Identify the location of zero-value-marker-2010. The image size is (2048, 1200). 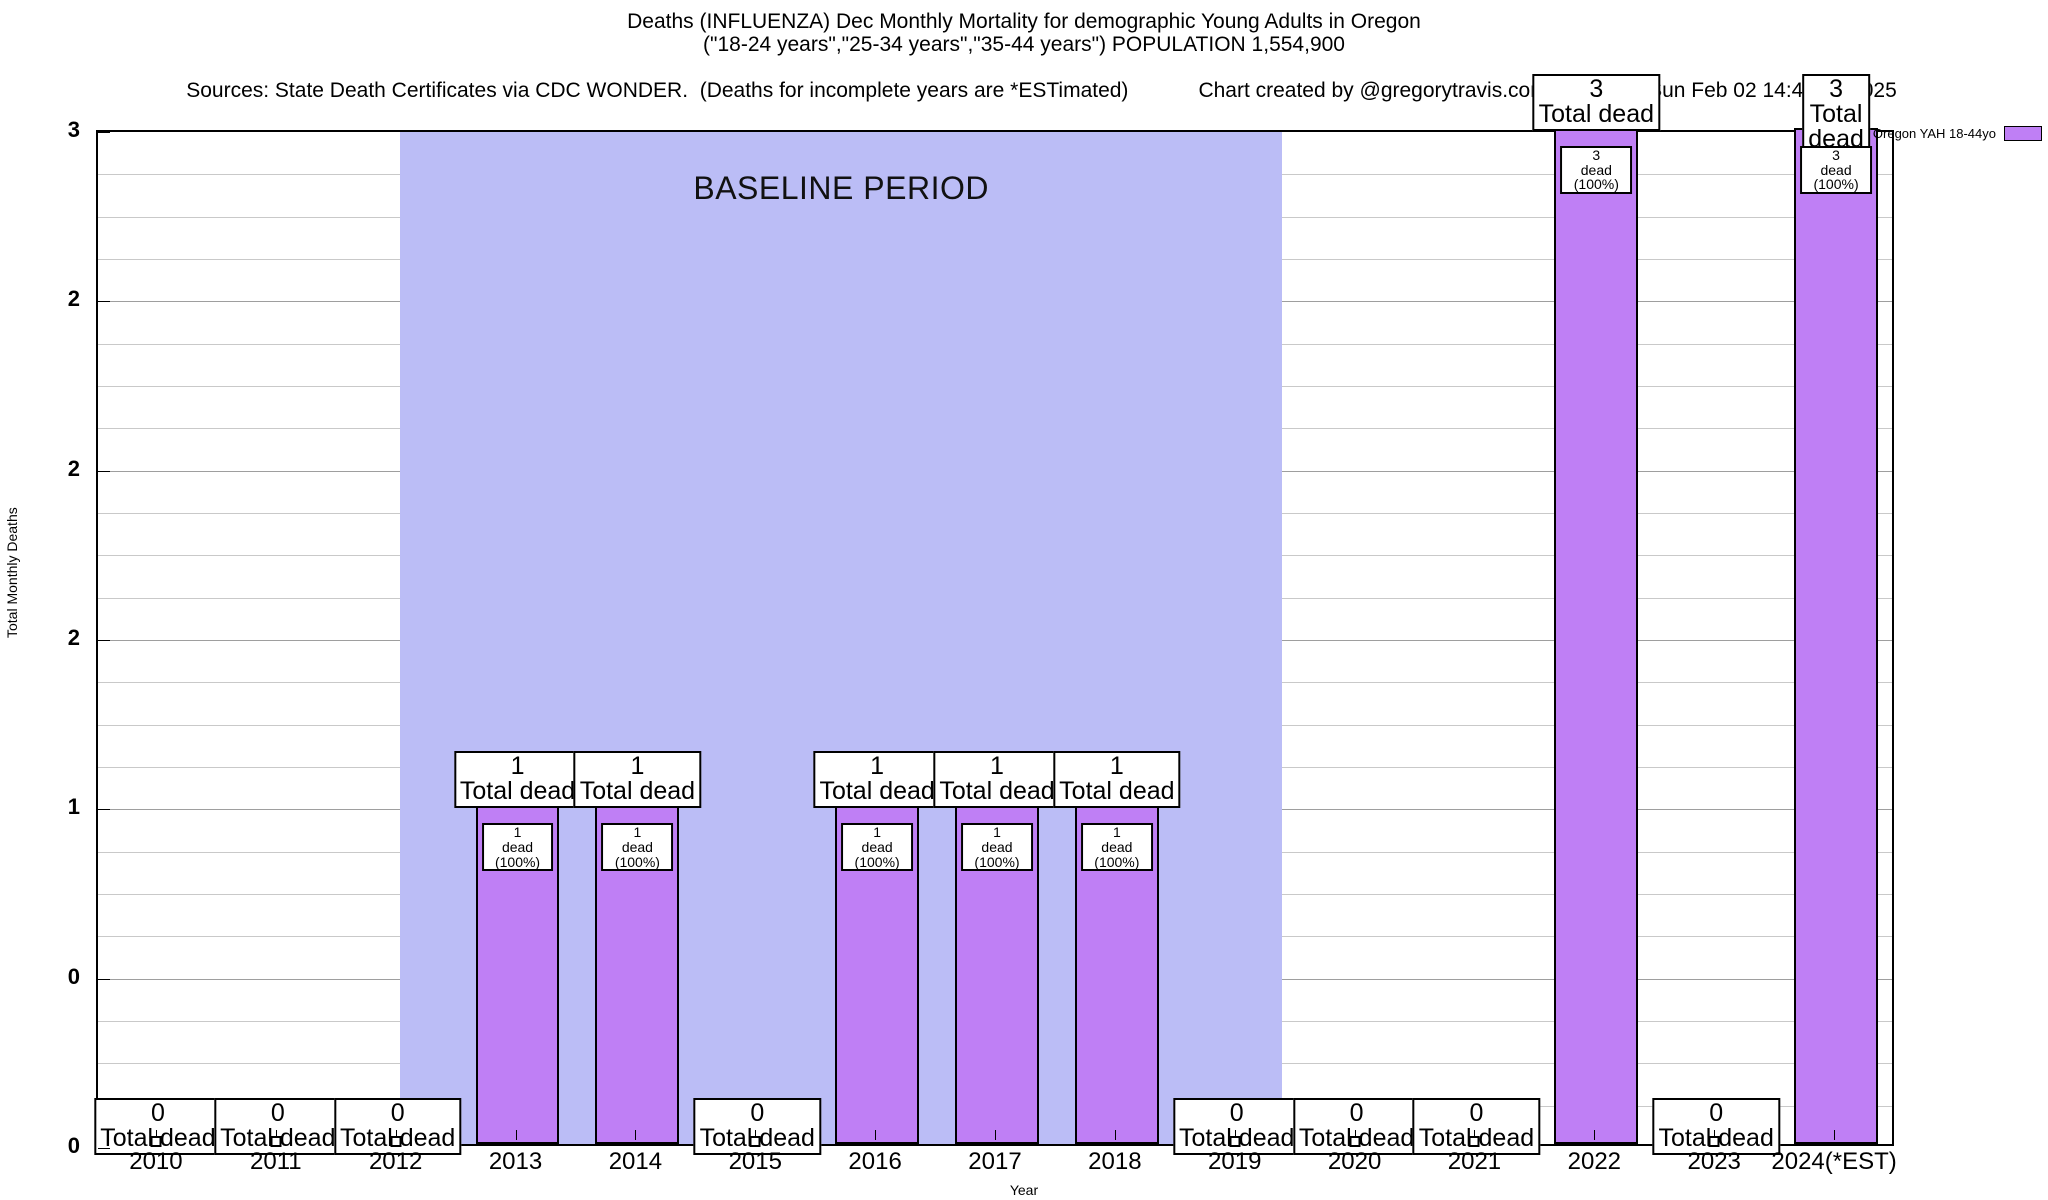
(156, 1141).